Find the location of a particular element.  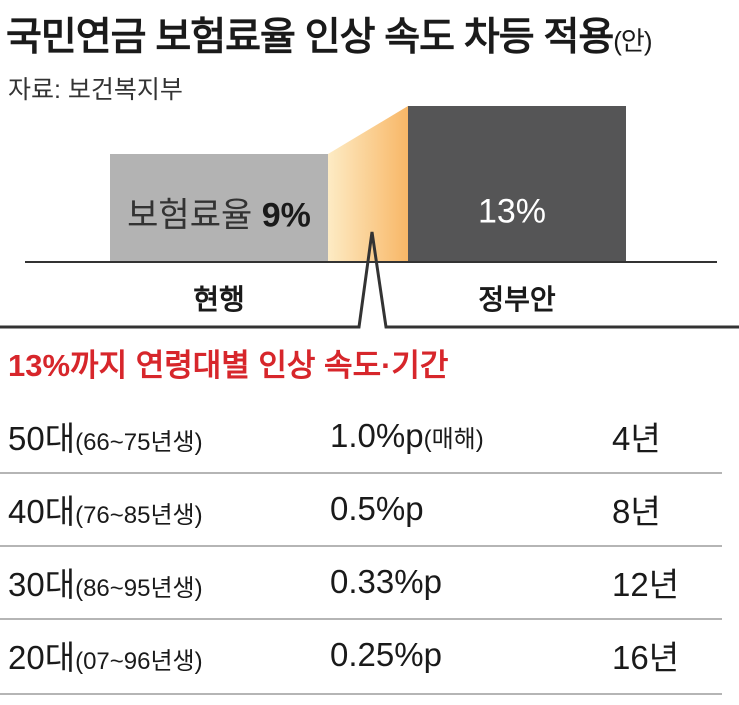

chart-title-main: 국민연금 보험료율 인상 속도 차등 적용 is located at coordinates (310, 37).